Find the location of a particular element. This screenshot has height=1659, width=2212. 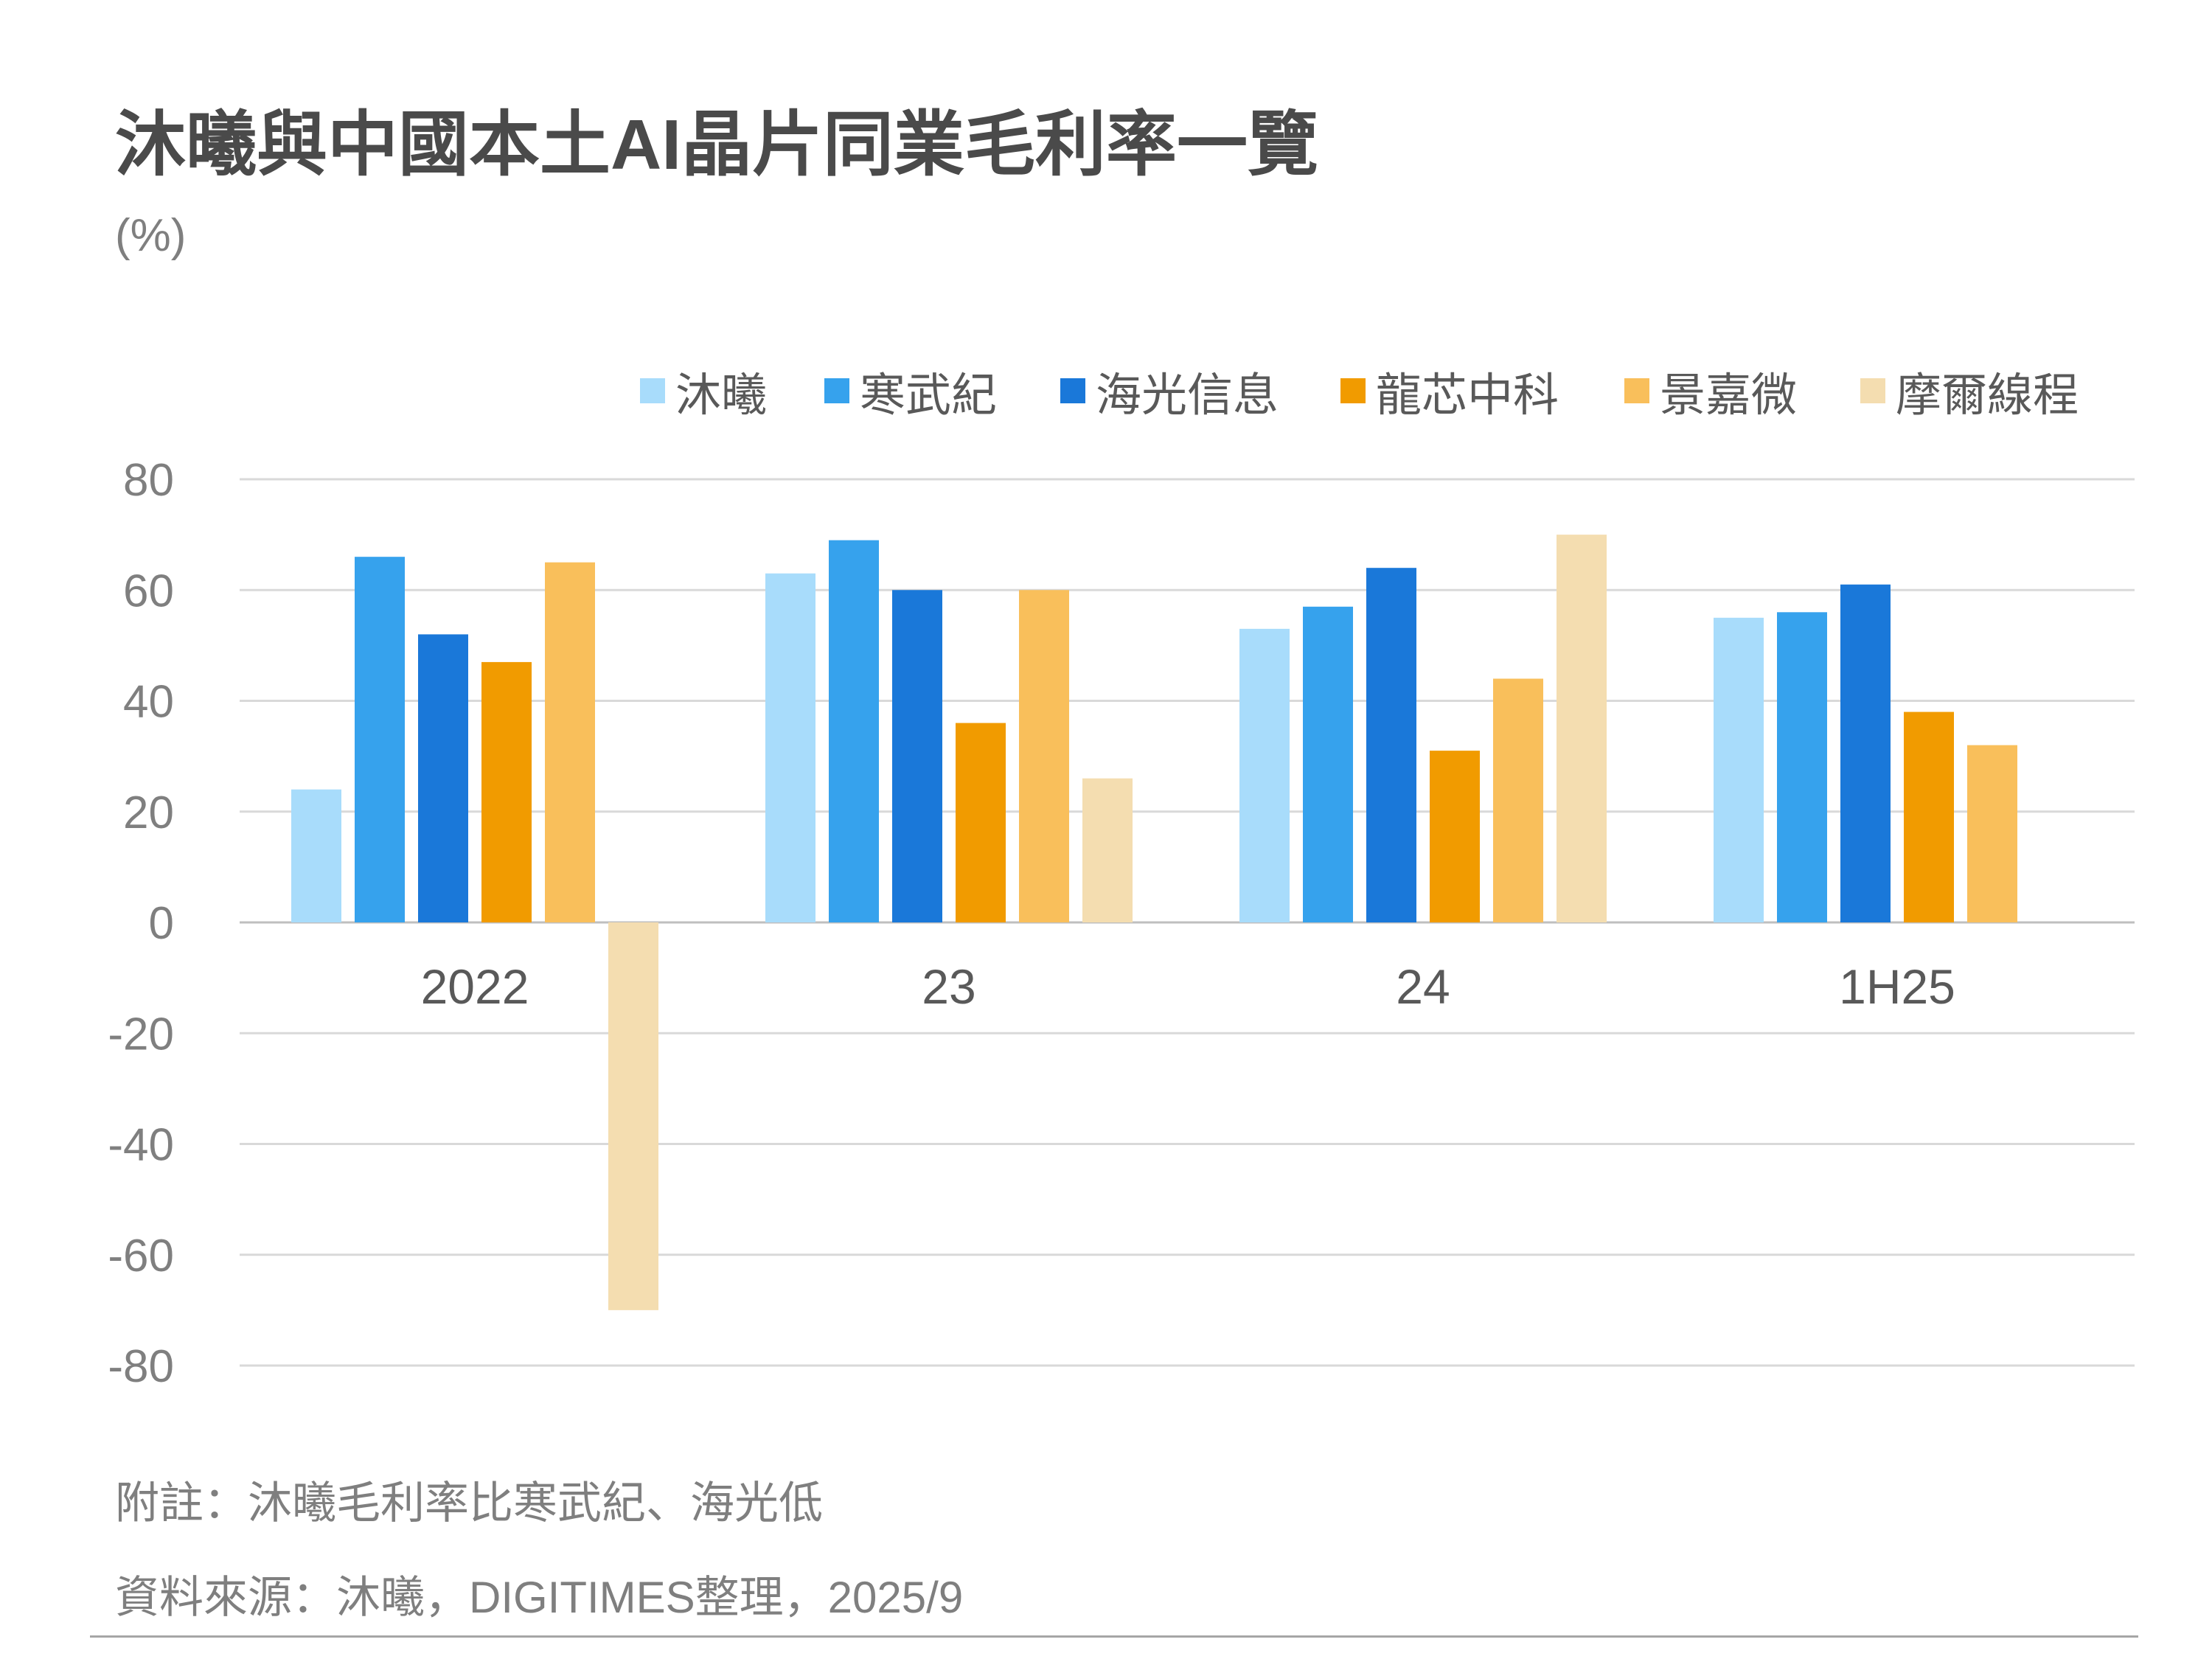

legend-item: 景嘉微 is located at coordinates (1710, 391).